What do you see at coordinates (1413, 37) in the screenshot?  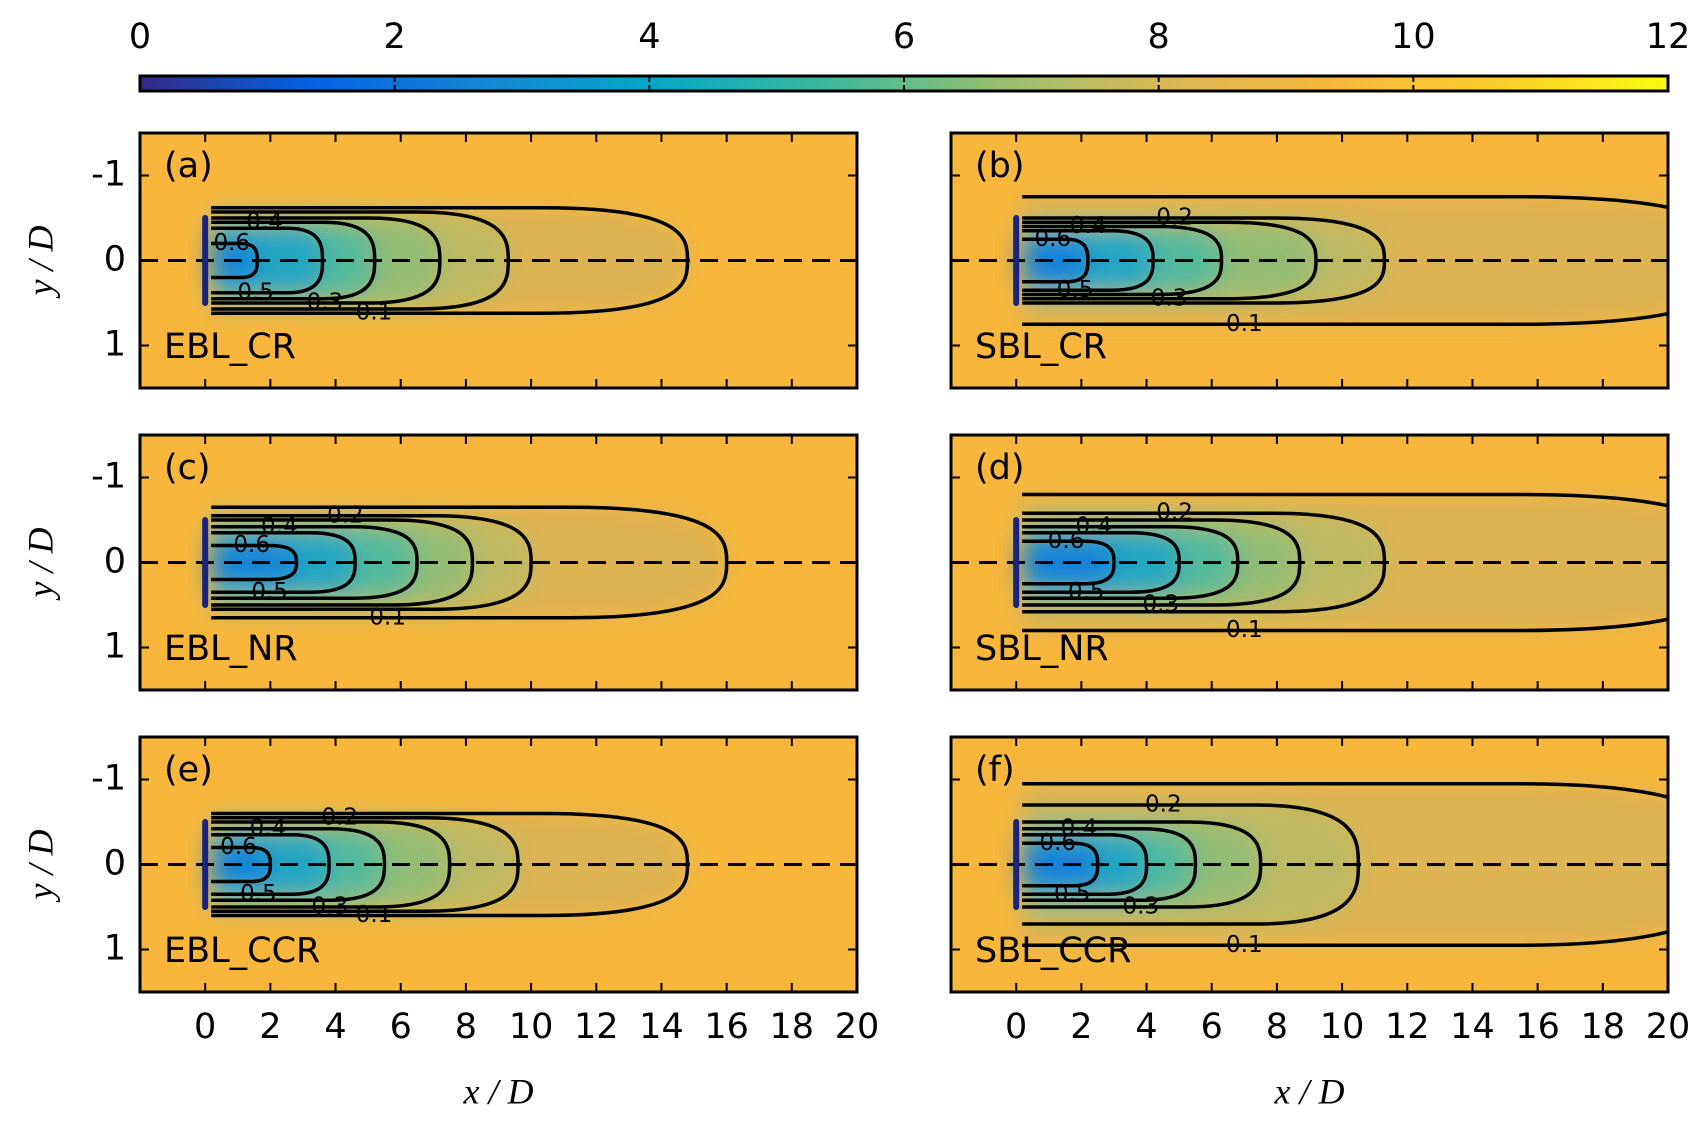 I see `colorbar-tick-label: 10` at bounding box center [1413, 37].